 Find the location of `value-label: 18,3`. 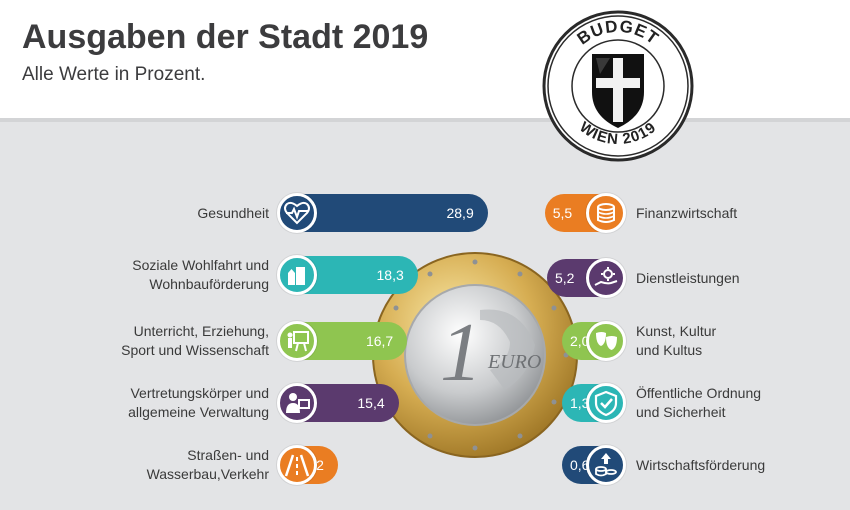

value-label: 18,3 is located at coordinates (390, 275).